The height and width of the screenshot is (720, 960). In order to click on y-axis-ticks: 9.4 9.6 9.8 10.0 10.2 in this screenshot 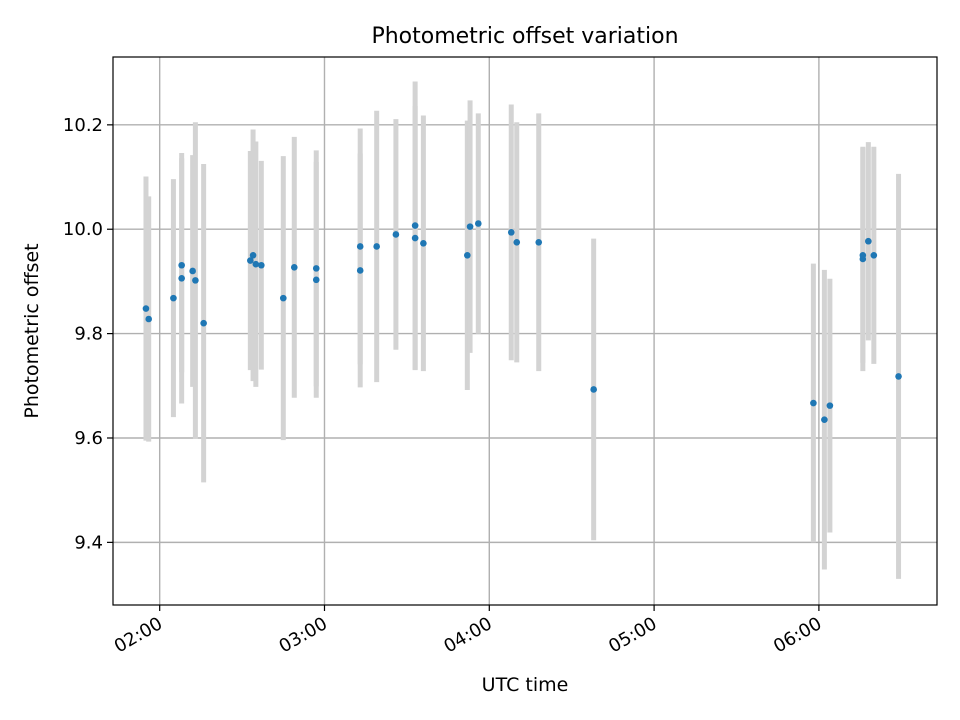, I will do `click(88, 334)`.